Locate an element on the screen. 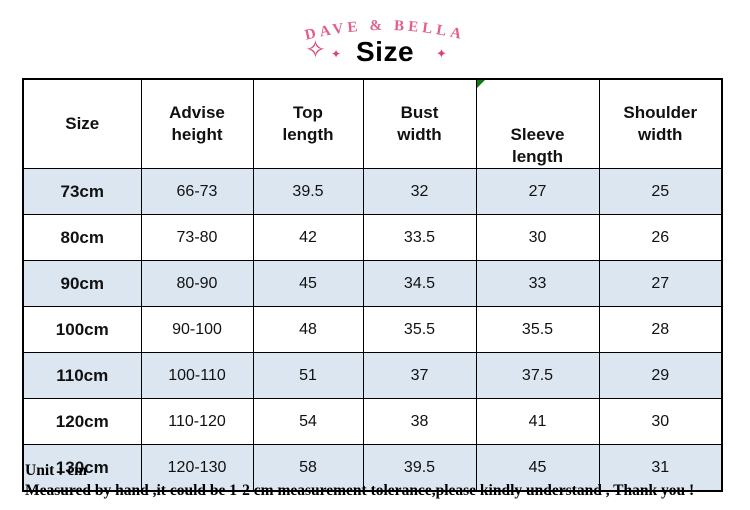 This screenshot has height=510, width=750. column-header-top-length: Top length is located at coordinates (308, 124).